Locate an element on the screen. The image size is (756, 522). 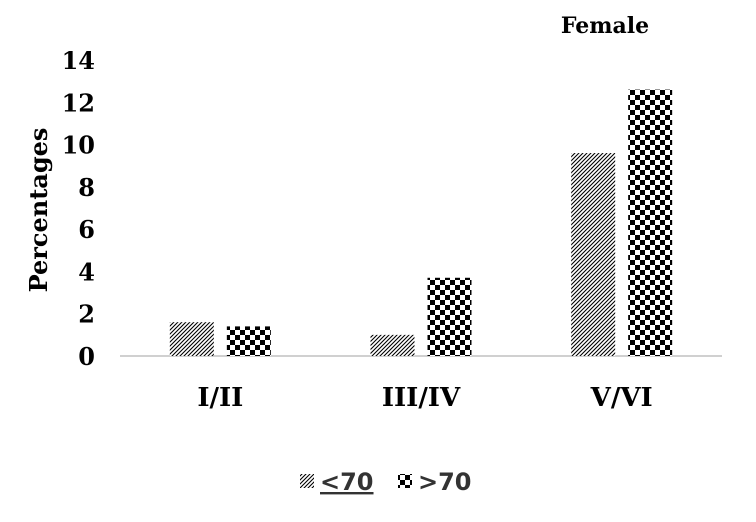
chart-title: Female is located at coordinates (605, 26).